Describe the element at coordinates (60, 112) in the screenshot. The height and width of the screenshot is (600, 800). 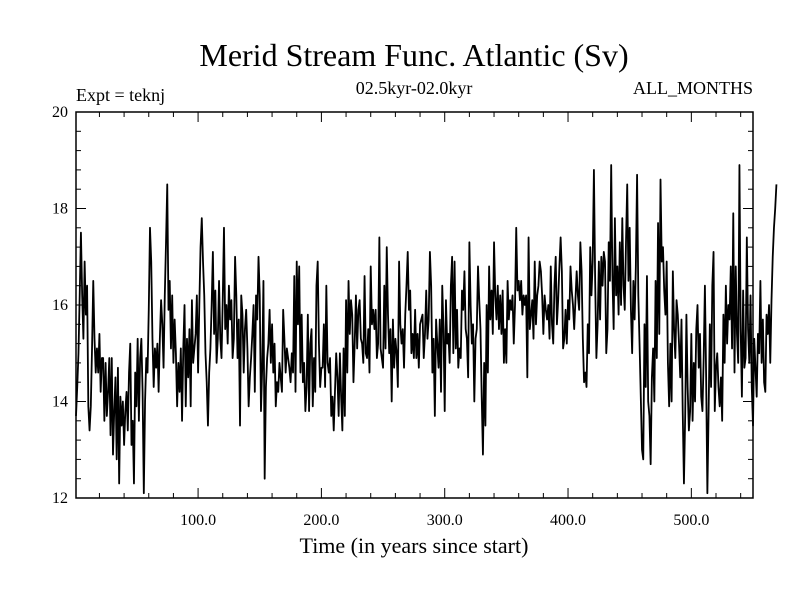
I see `y-tick-label: 20` at that location.